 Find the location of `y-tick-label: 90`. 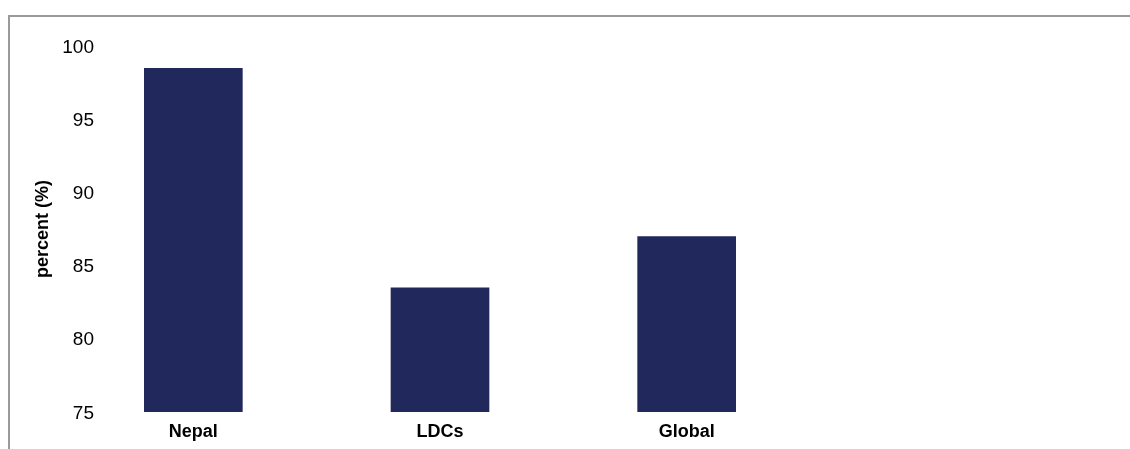

y-tick-label: 90 is located at coordinates (83, 192).